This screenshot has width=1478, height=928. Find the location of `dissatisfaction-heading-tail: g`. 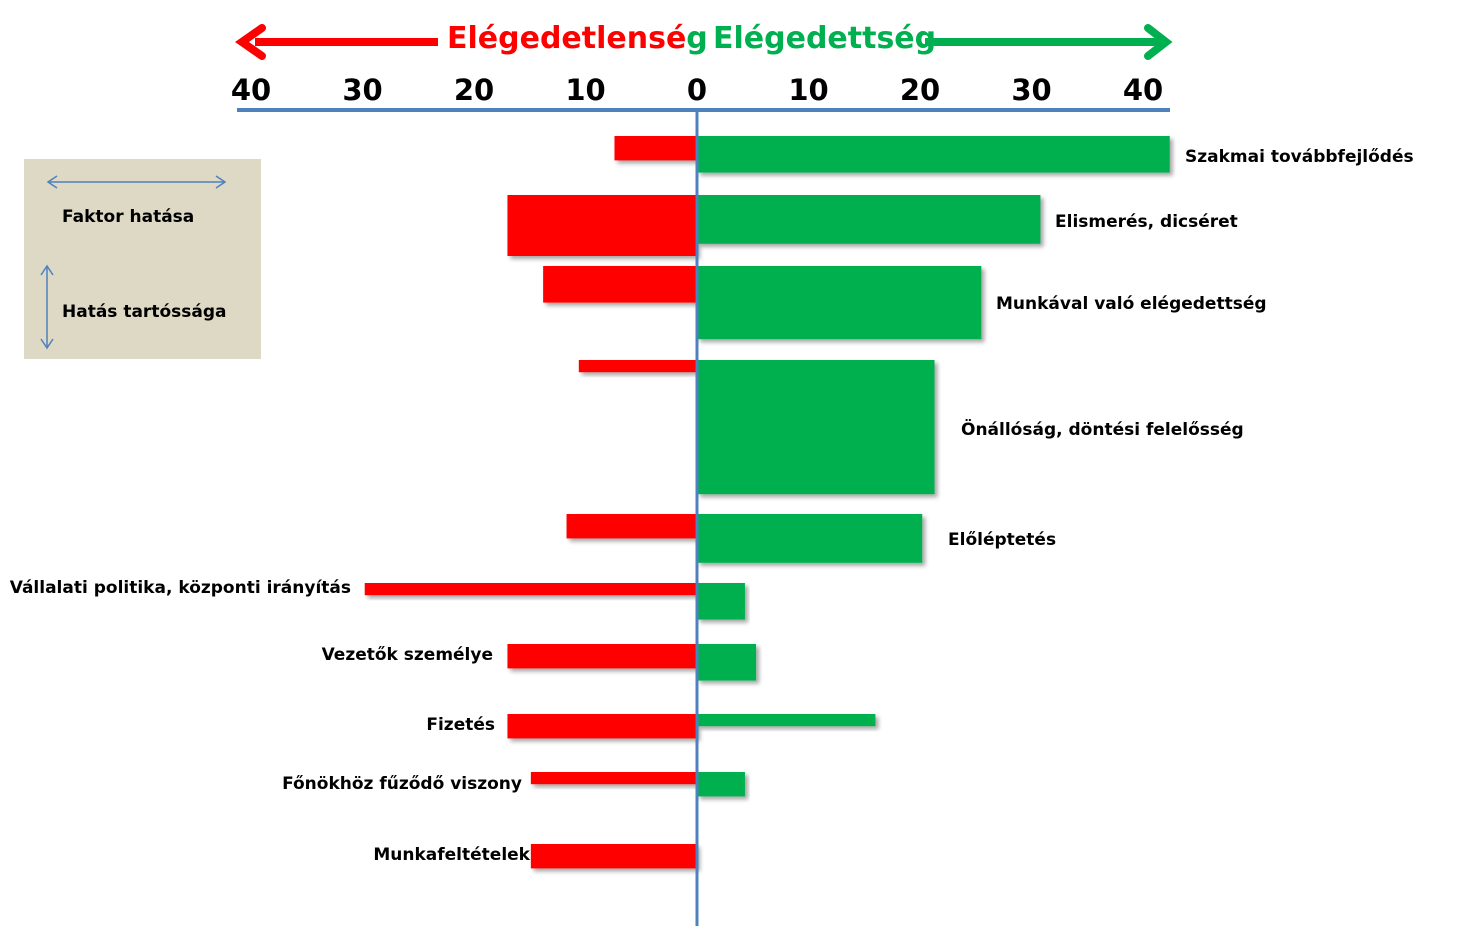

dissatisfaction-heading-tail: g is located at coordinates (696, 38).